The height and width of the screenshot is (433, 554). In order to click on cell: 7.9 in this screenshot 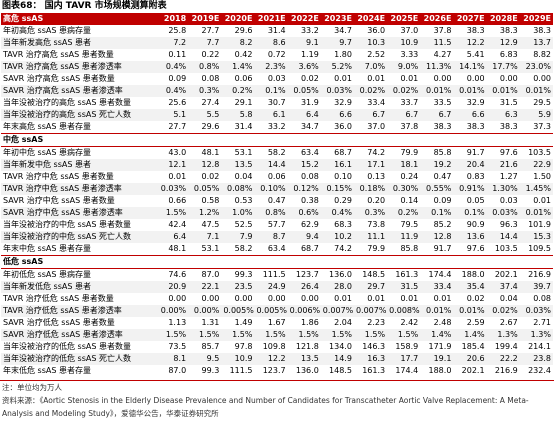, I will do `click(238, 237)`.